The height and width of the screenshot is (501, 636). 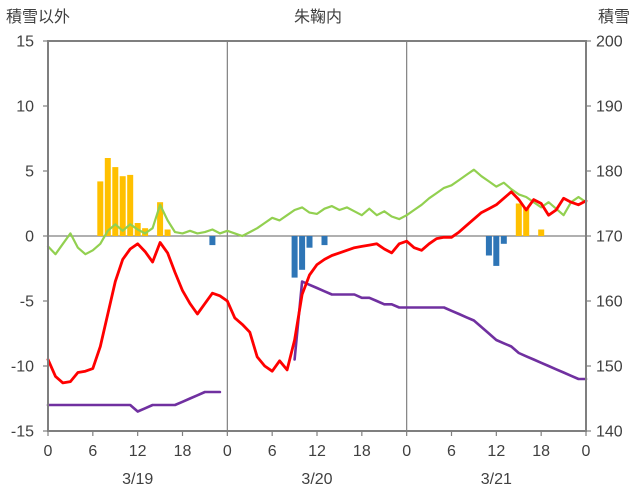 What do you see at coordinates (22, 432) in the screenshot?
I see `left-axis-label: -15` at bounding box center [22, 432].